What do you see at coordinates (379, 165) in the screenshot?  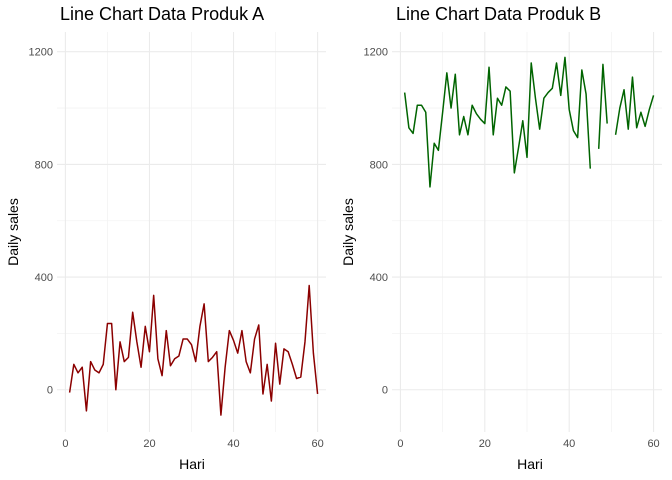 I see `chart-b-y-tick-label: 800` at bounding box center [379, 165].